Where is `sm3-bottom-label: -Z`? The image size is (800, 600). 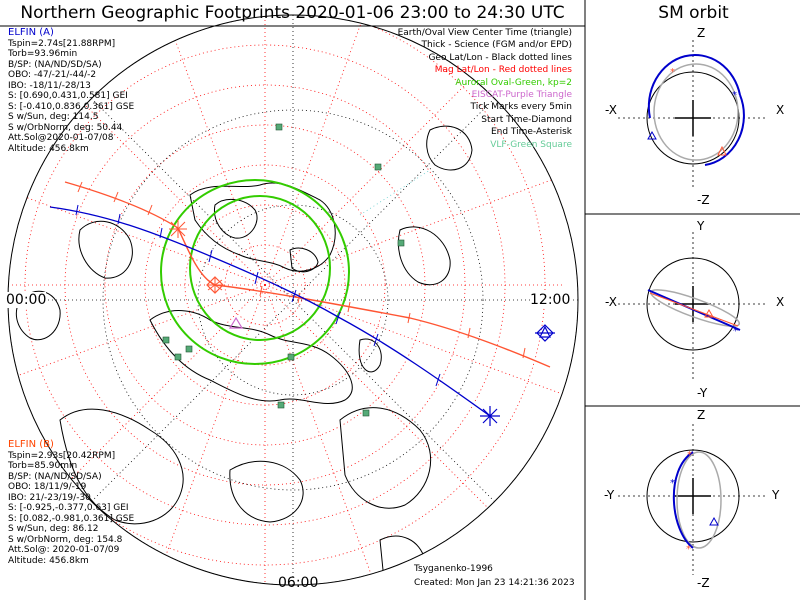
sm3-bottom-label: -Z is located at coordinates (703, 583).